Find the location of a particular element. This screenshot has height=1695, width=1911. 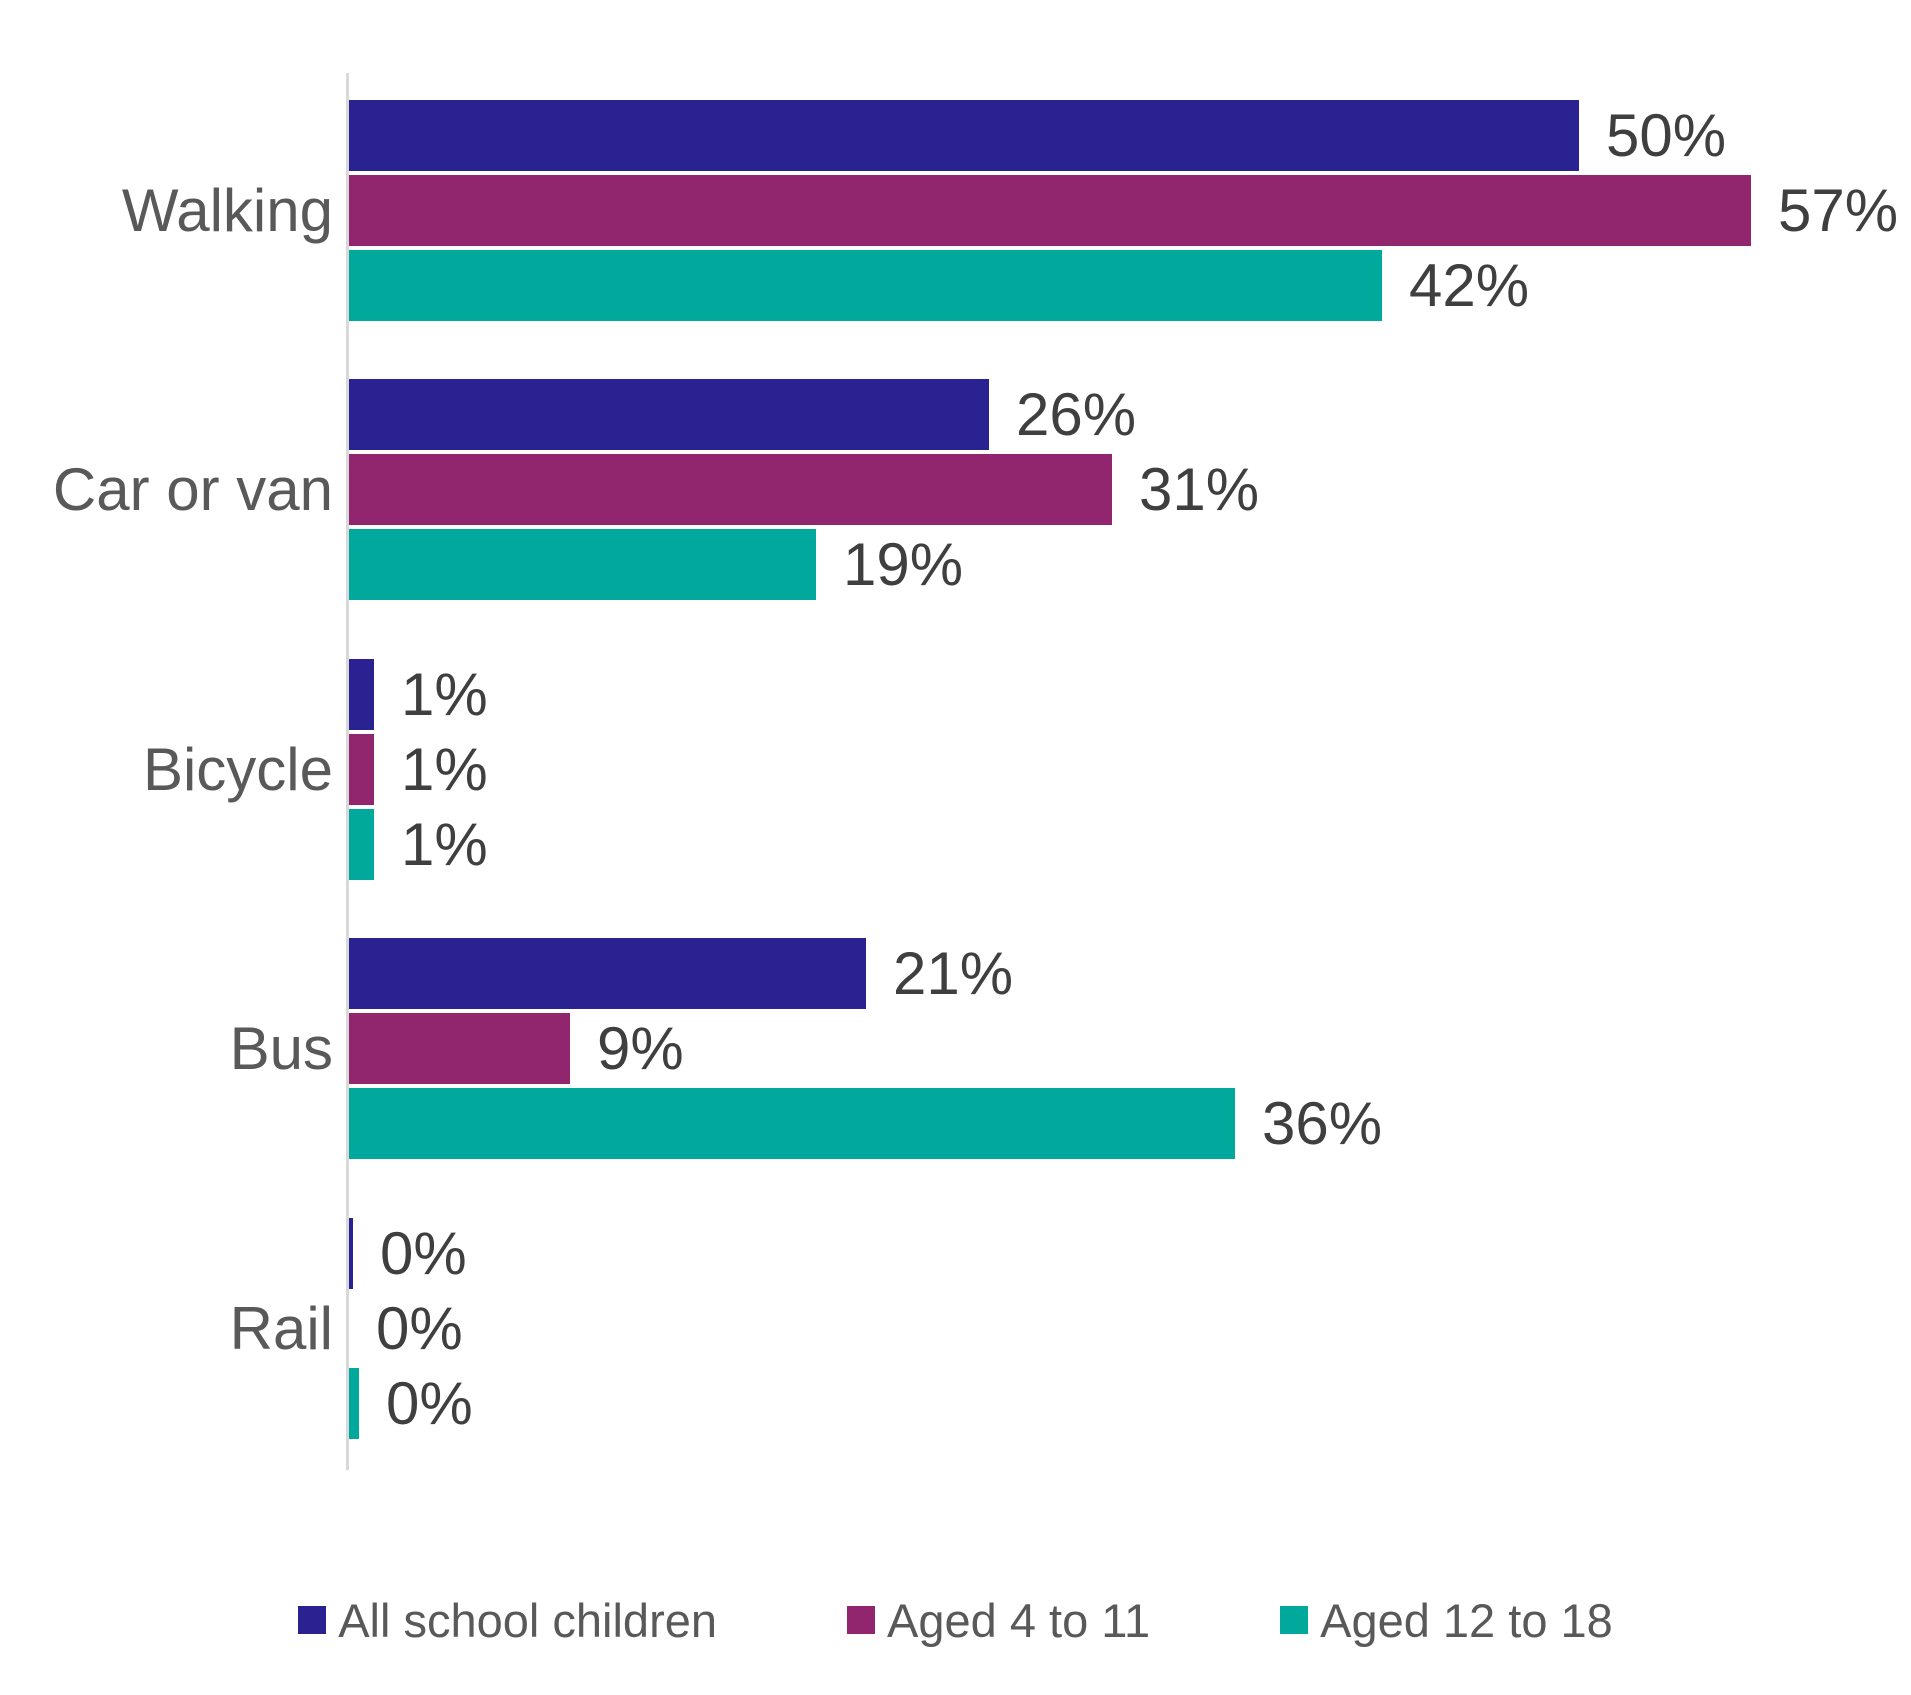

value-label-bicycle-aged-12-to-18: 1% is located at coordinates (444, 844).